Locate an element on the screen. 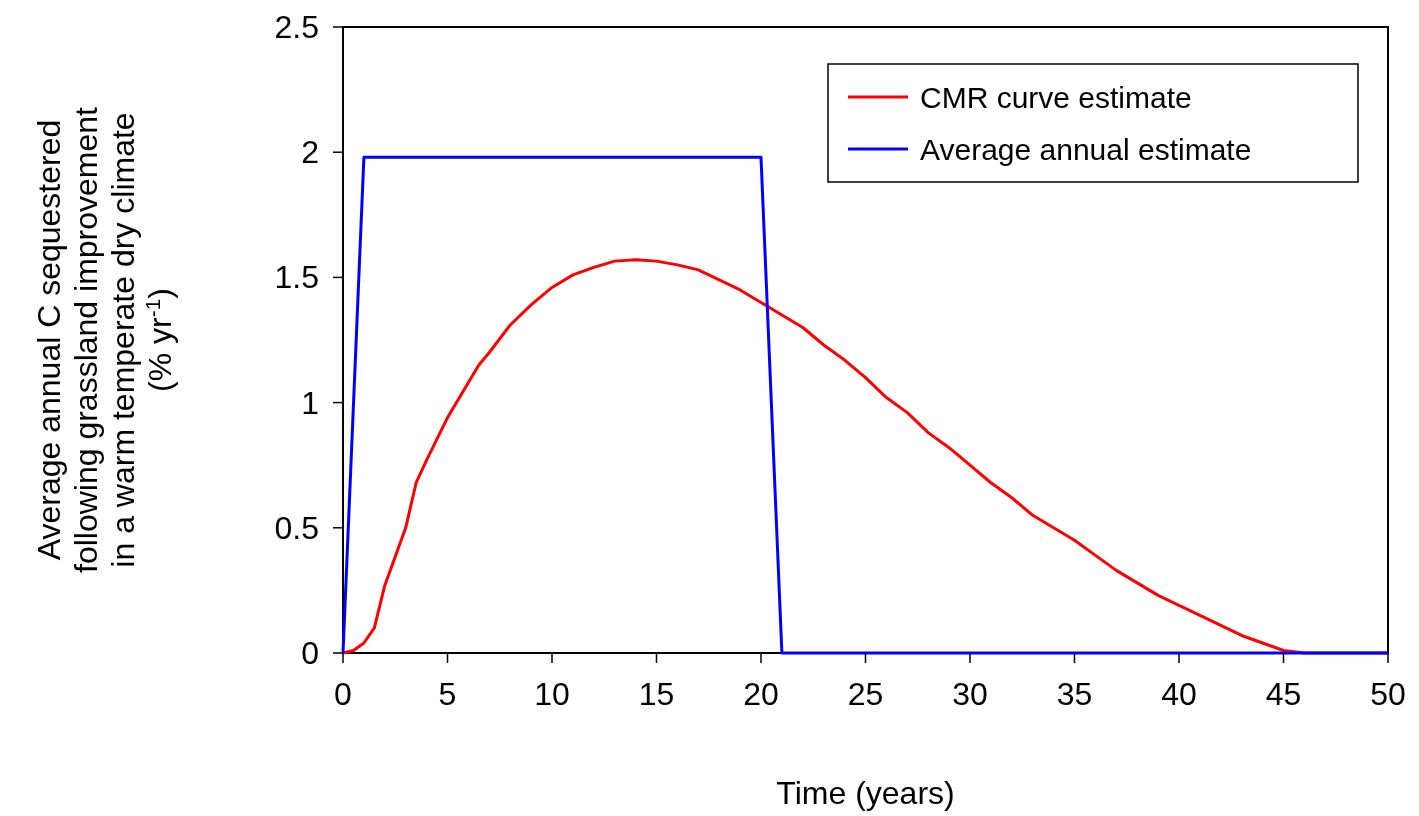 This screenshot has width=1419, height=816. y-tick-label: 0.5 is located at coordinates (296, 527).